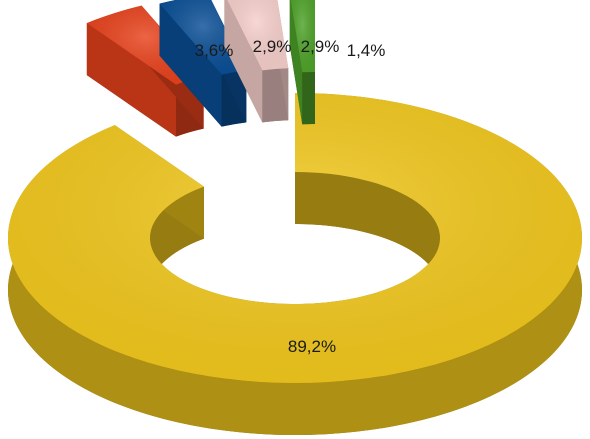 This screenshot has width=590, height=439. I want to click on slice-5-inner-wall, so click(308, 98).